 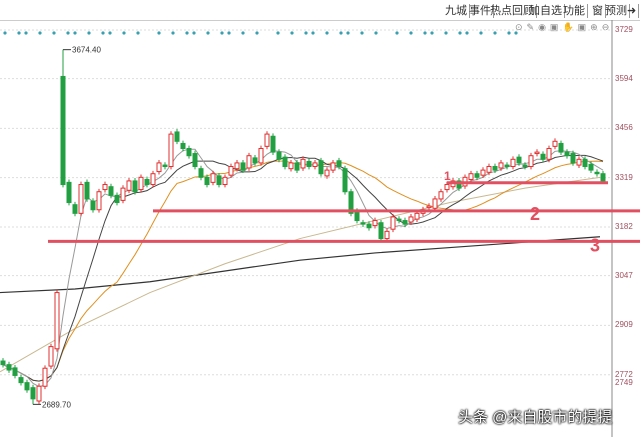 I want to click on toolbar-item: 预测, so click(x=616, y=11).